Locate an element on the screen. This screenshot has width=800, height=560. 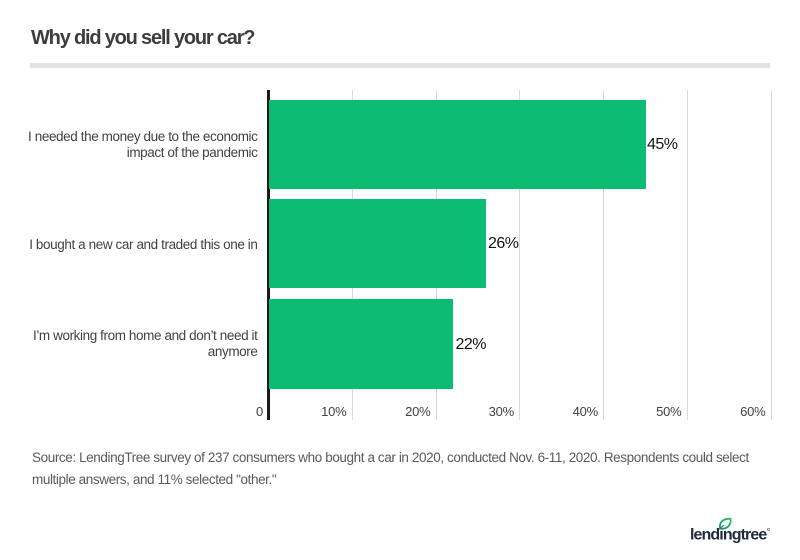
svg-text: lendıngtree is located at coordinates (728, 535).